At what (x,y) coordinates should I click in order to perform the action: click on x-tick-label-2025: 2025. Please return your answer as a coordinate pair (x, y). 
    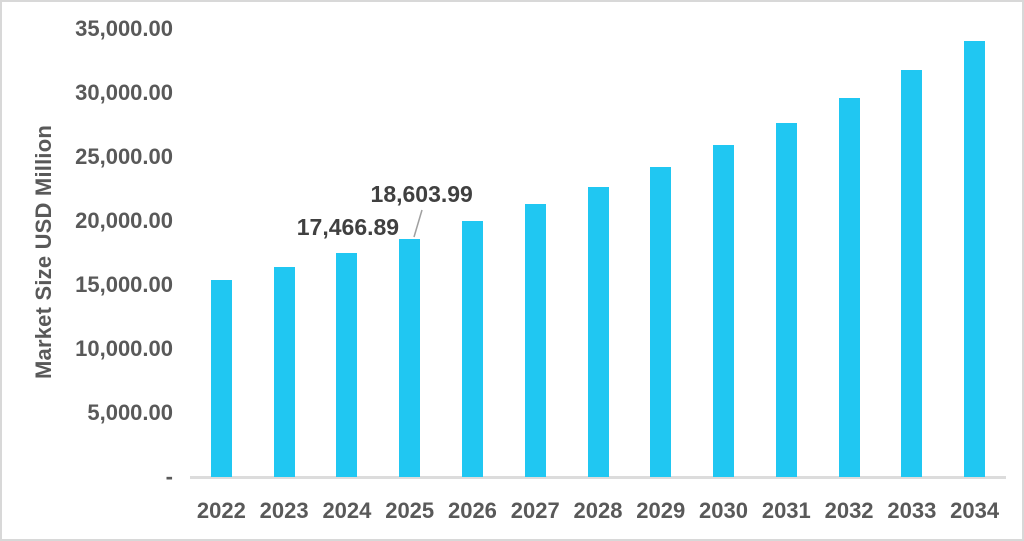
    Looking at the image, I should click on (410, 510).